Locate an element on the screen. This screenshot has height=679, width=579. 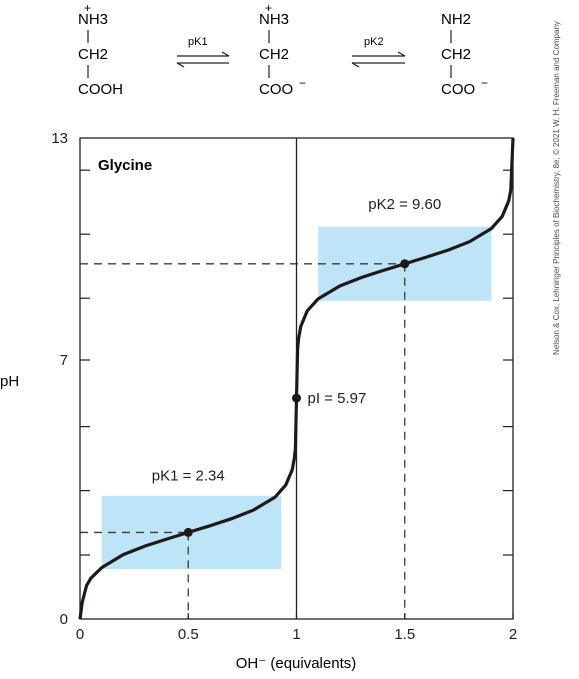
species-cation: + NH3 CH2 COOH is located at coordinates (100, 49).